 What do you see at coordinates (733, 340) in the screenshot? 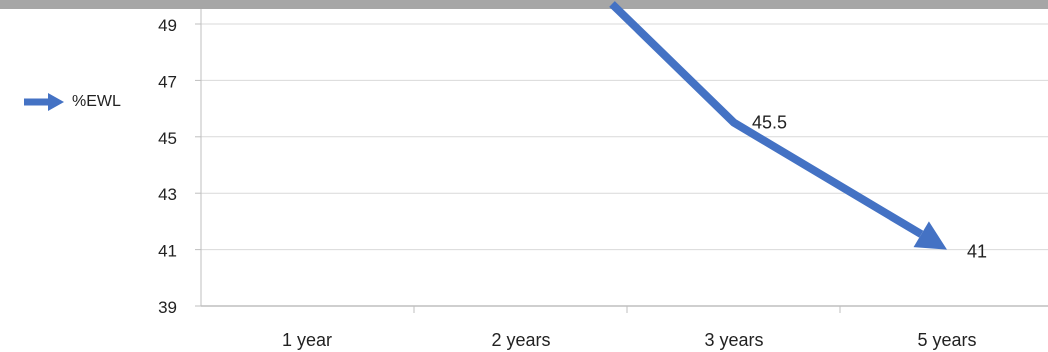
I see `x-tick-label: 3 years` at bounding box center [733, 340].